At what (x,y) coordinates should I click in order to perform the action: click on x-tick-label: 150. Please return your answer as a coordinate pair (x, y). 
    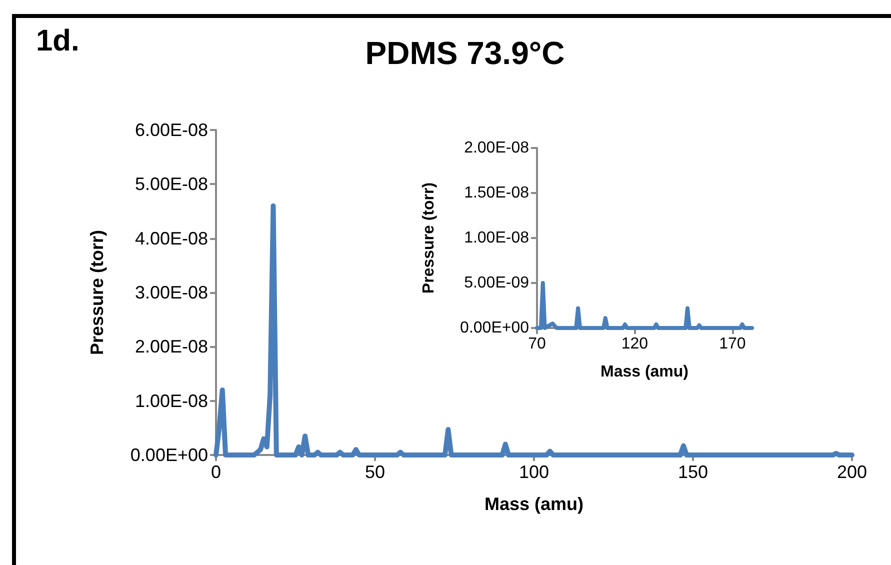
    Looking at the image, I should click on (693, 472).